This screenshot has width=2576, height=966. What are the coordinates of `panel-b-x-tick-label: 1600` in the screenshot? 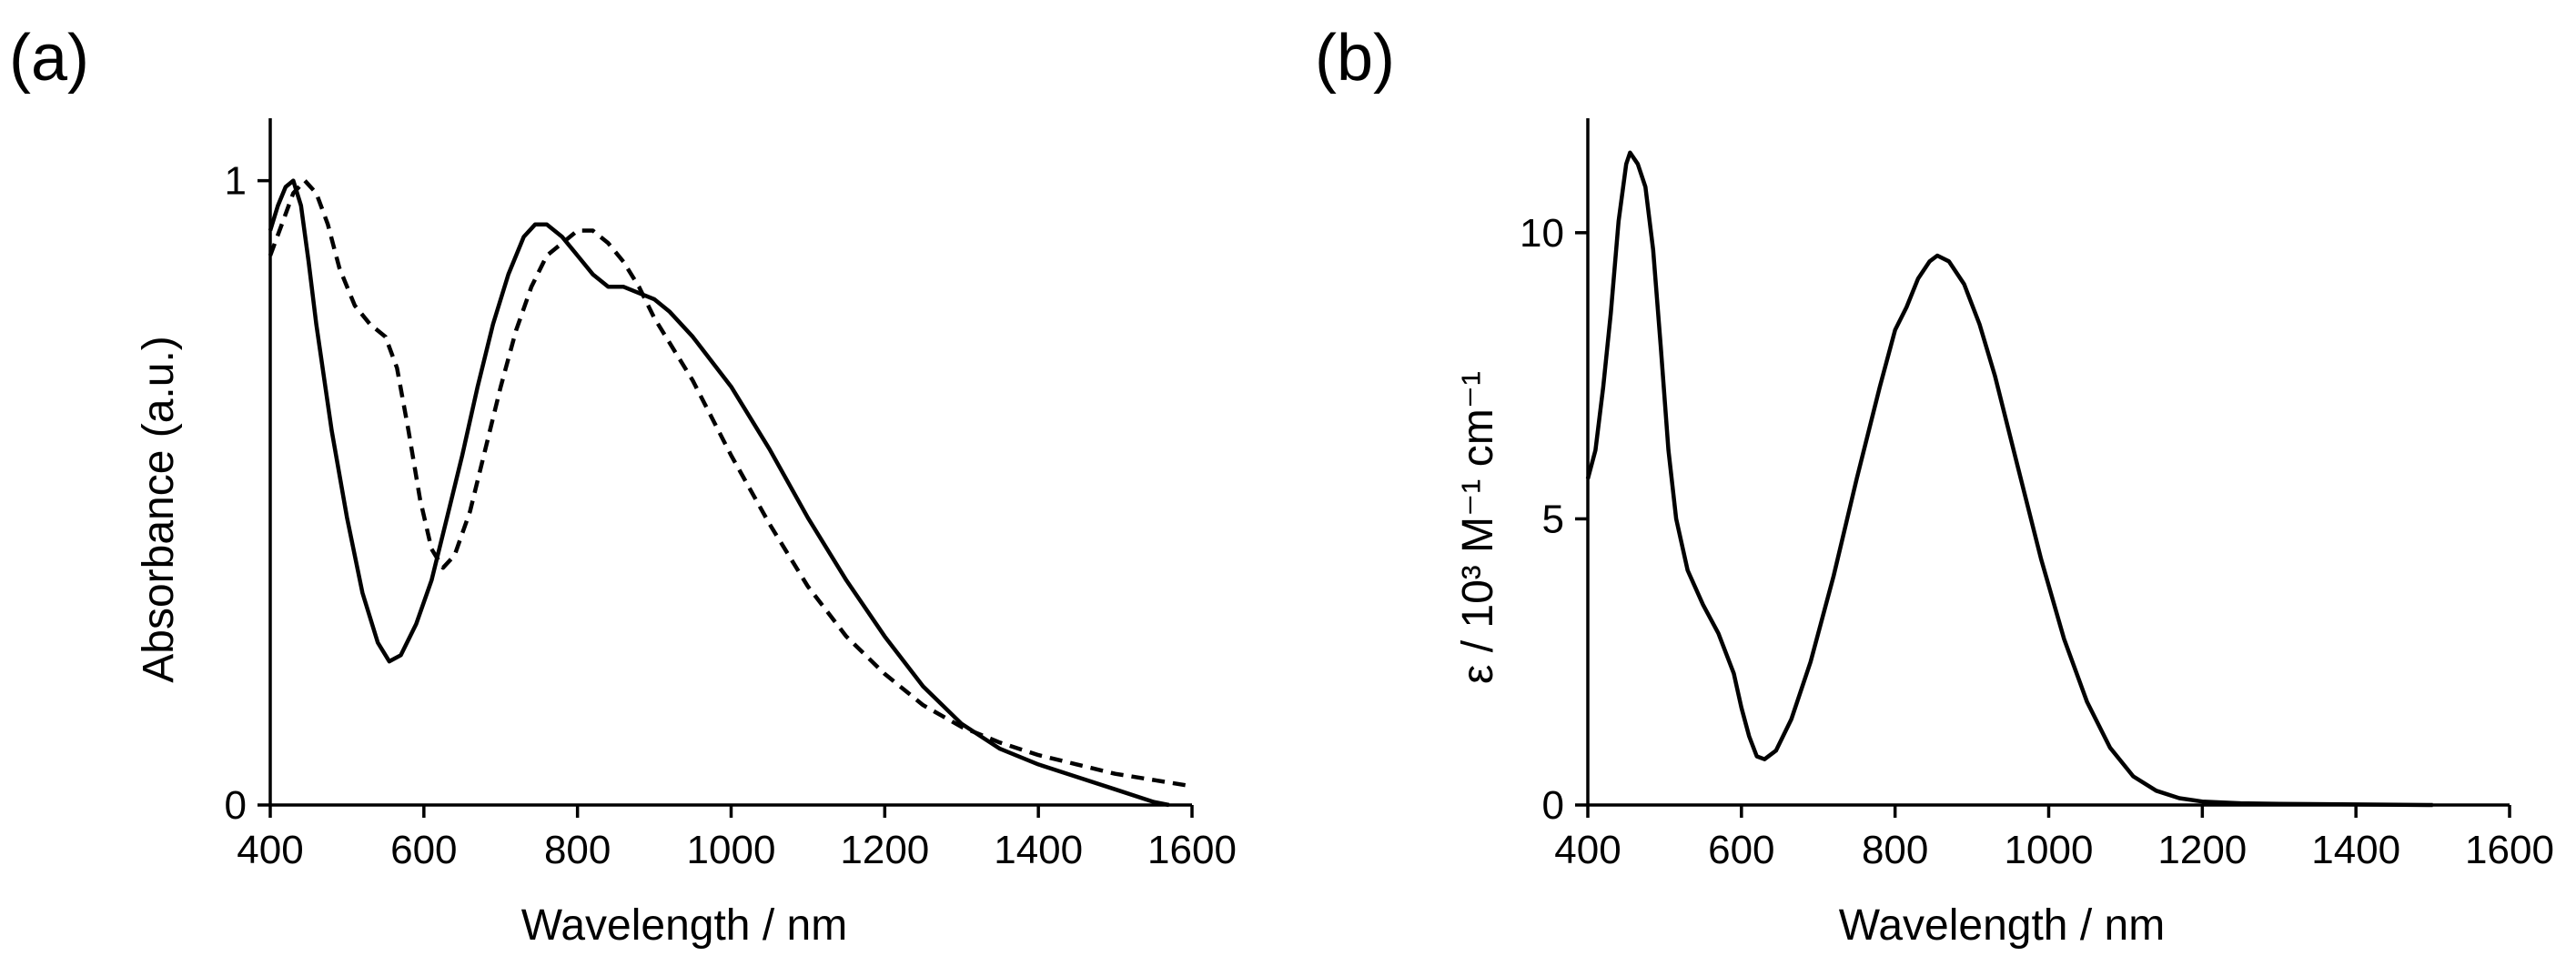 It's located at (2509, 850).